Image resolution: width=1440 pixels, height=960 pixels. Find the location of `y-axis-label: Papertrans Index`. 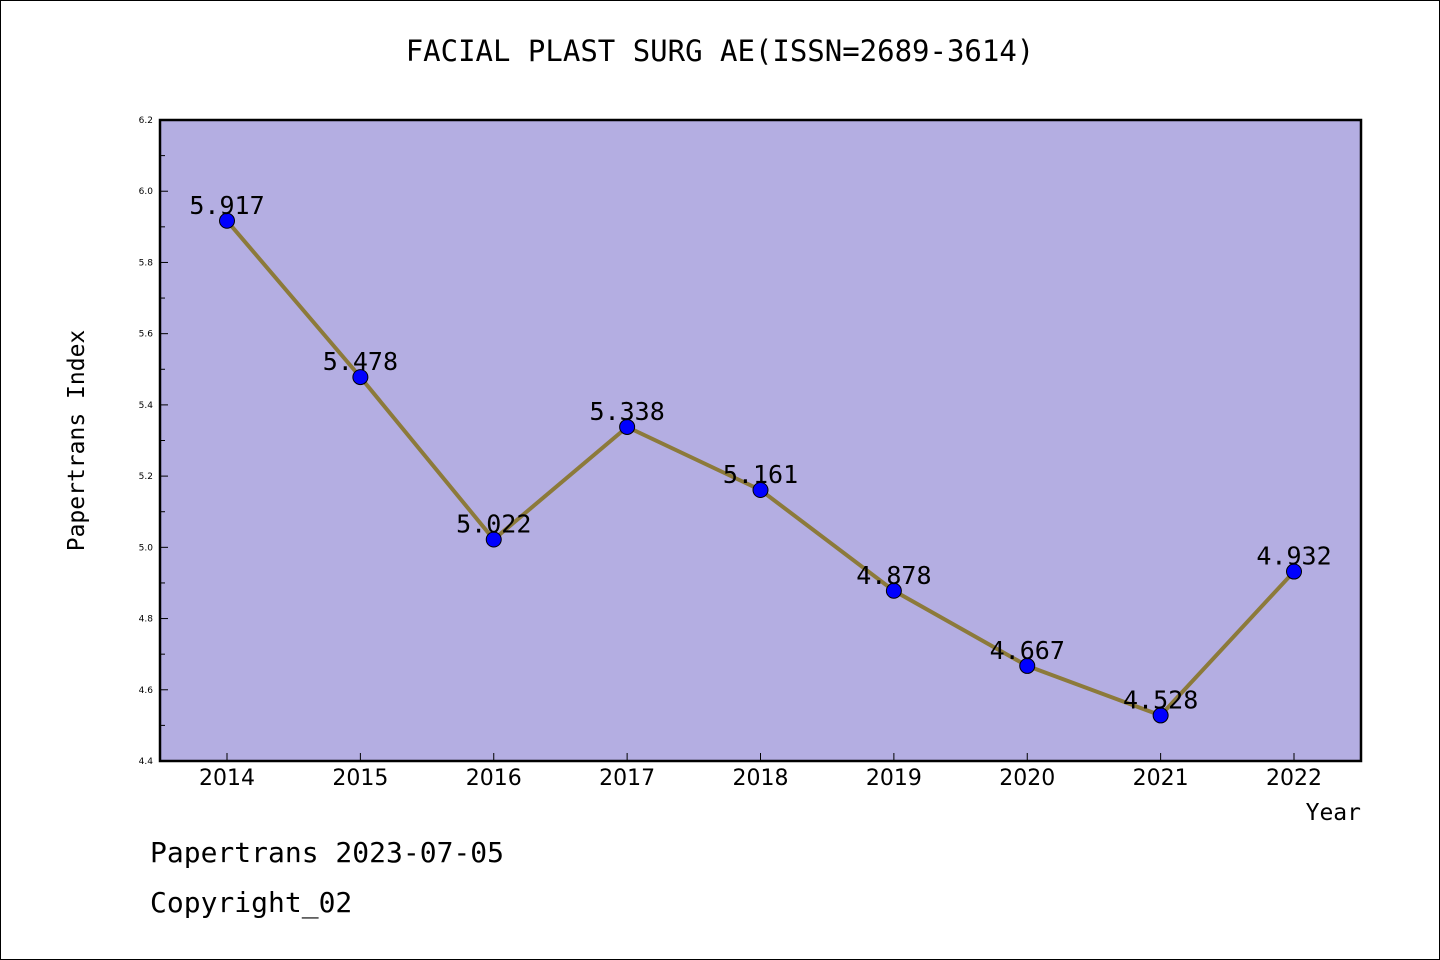

y-axis-label: Papertrans Index is located at coordinates (77, 441).